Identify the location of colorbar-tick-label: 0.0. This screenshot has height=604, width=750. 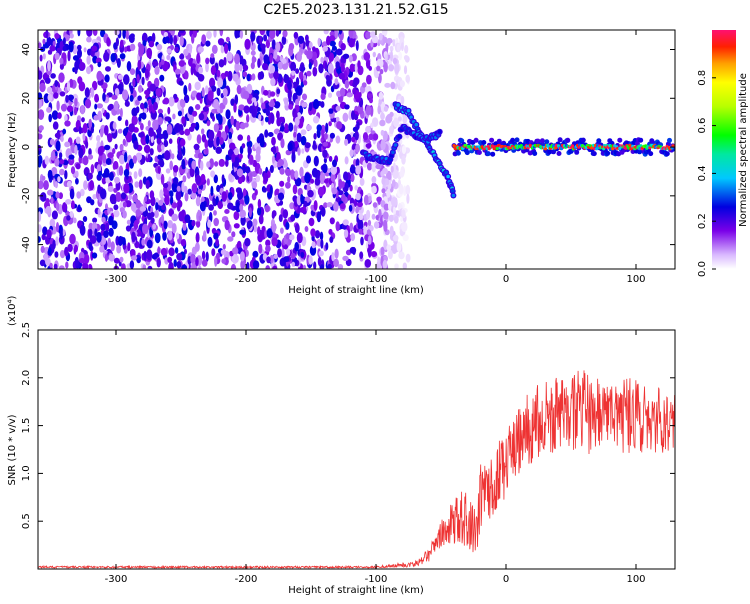
(702, 269).